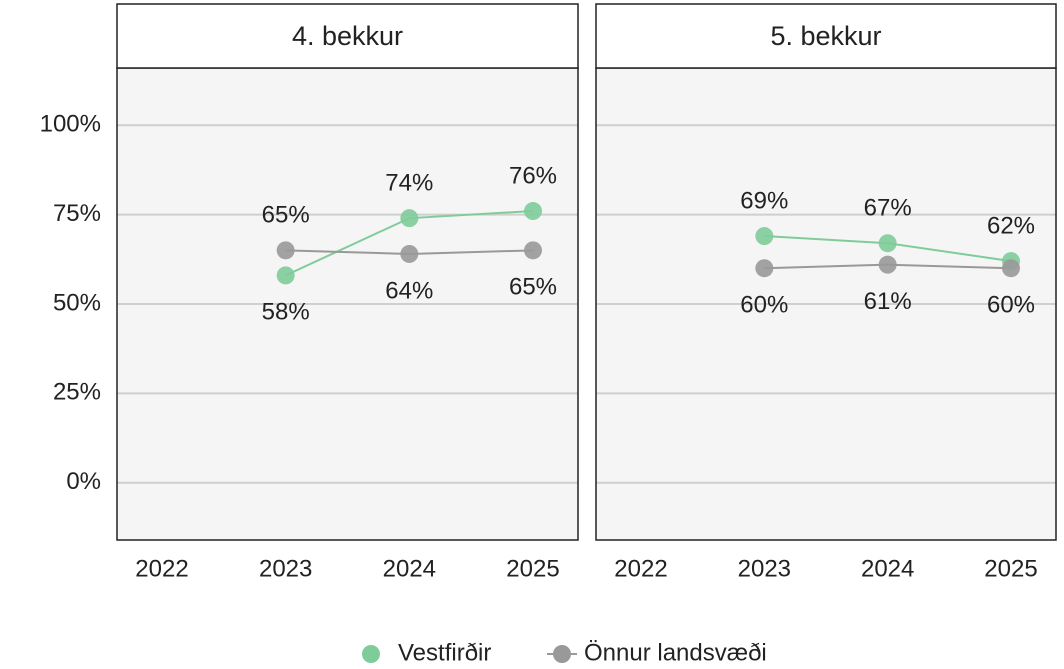 The height and width of the screenshot is (669, 1064). I want to click on data-label: 69%, so click(764, 200).